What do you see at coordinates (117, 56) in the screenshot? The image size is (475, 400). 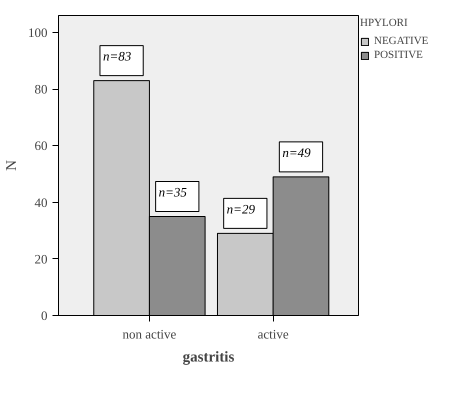 I see `data-label: n=83` at bounding box center [117, 56].